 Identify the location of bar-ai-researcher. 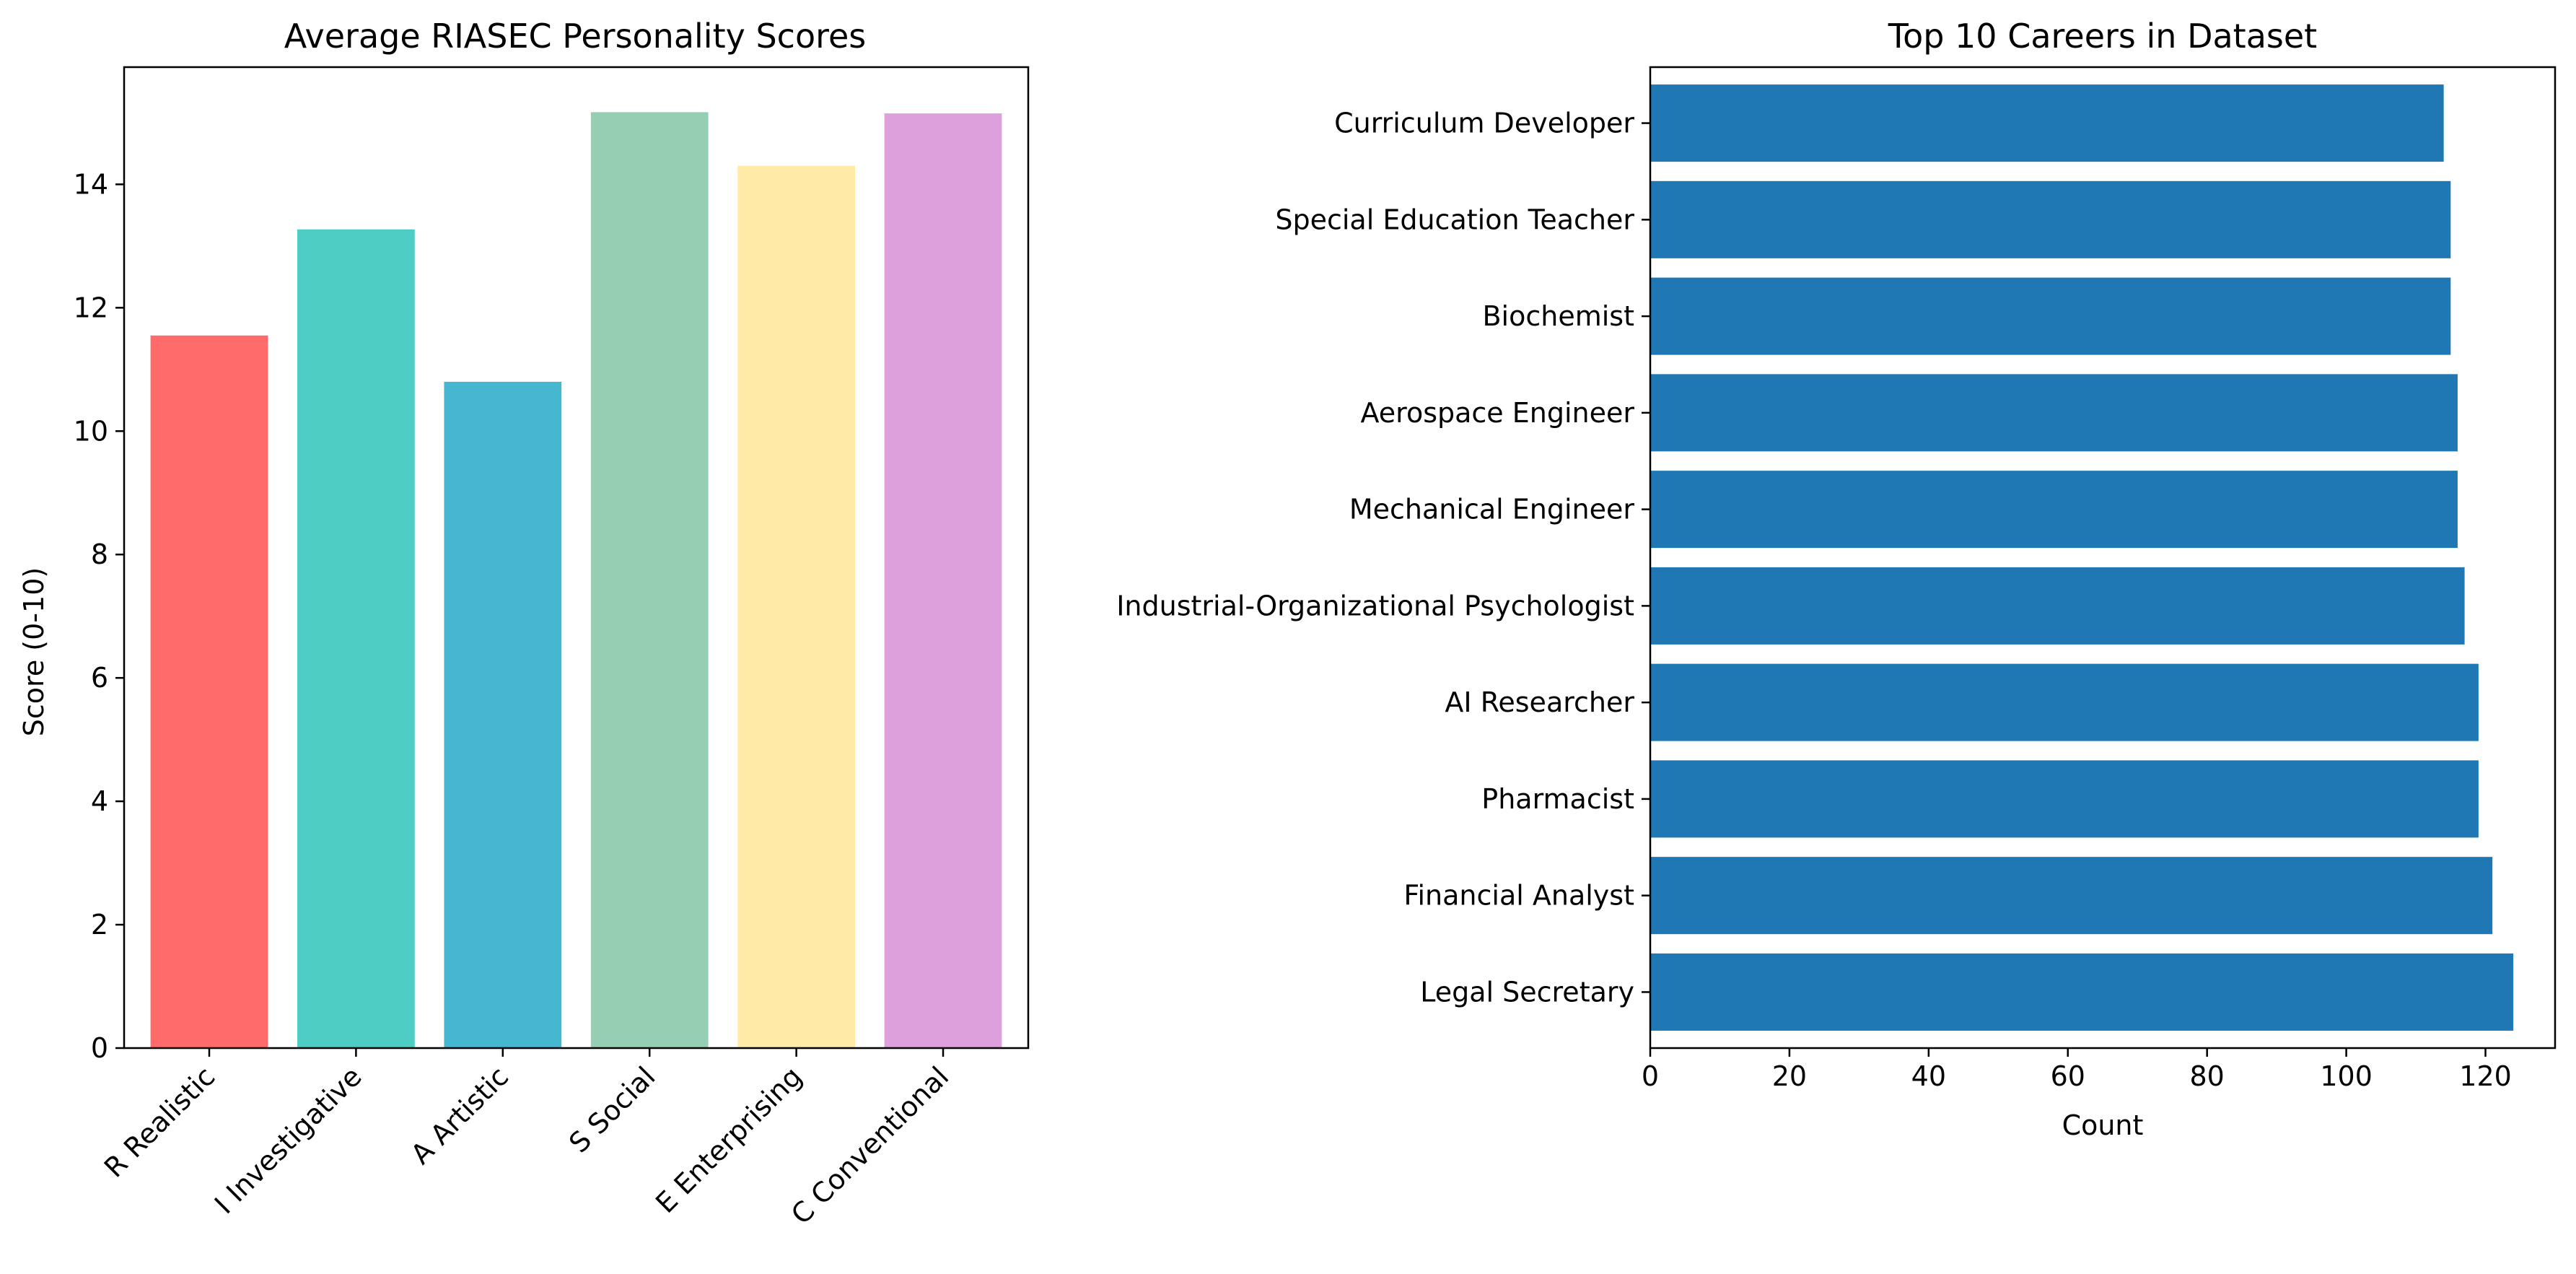
(2064, 702).